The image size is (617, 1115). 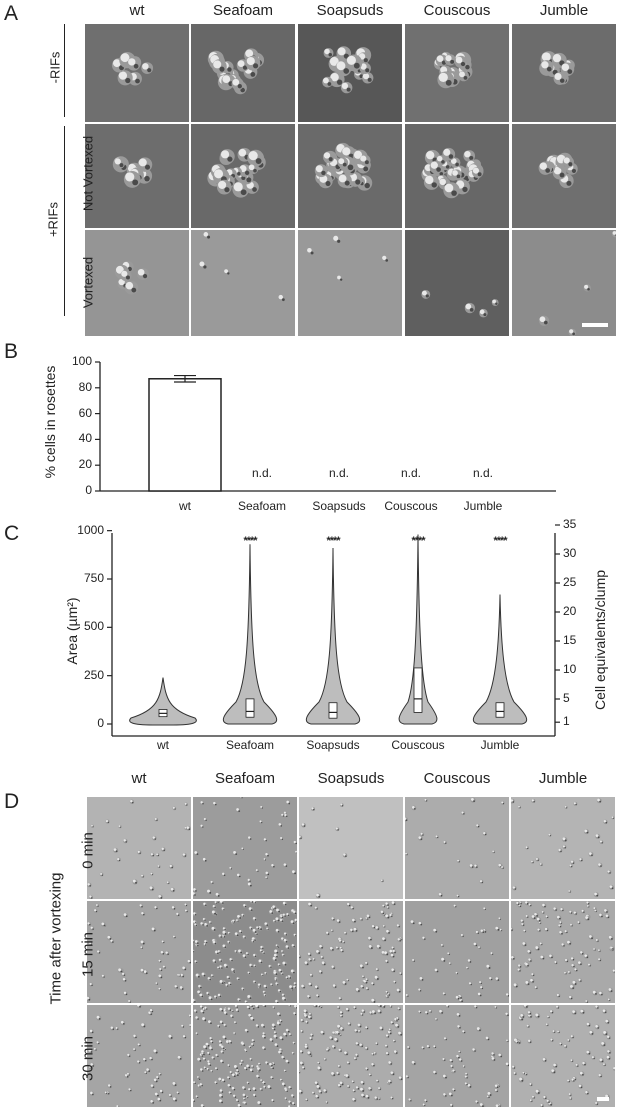 What do you see at coordinates (88, 850) in the screenshot?
I see `row-label-0-min: 0 min` at bounding box center [88, 850].